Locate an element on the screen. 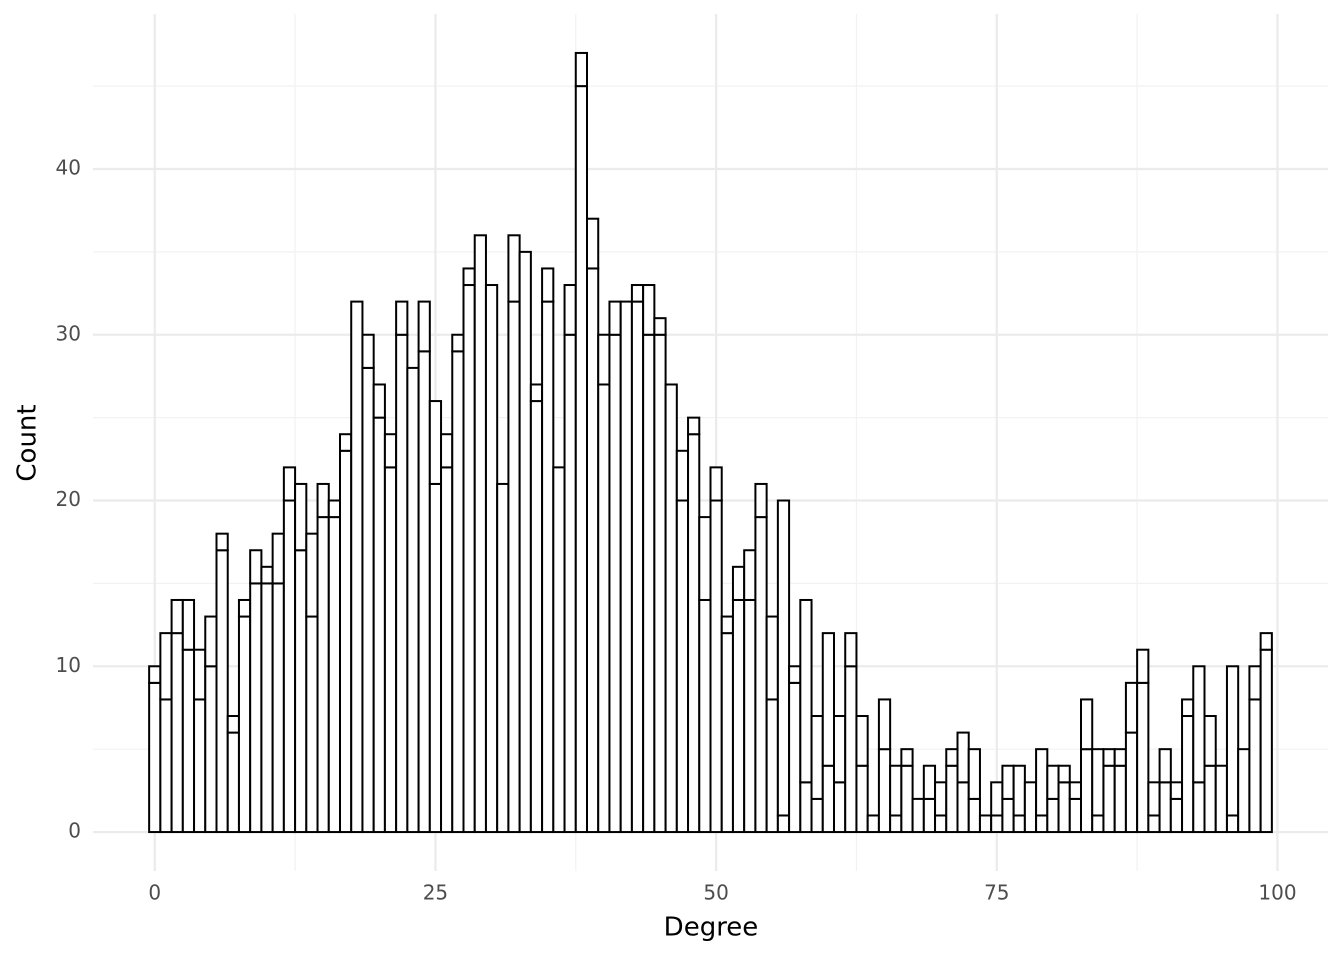 Image resolution: width=1344 pixels, height=960 pixels. y-tick-label: 20 is located at coordinates (68, 499).